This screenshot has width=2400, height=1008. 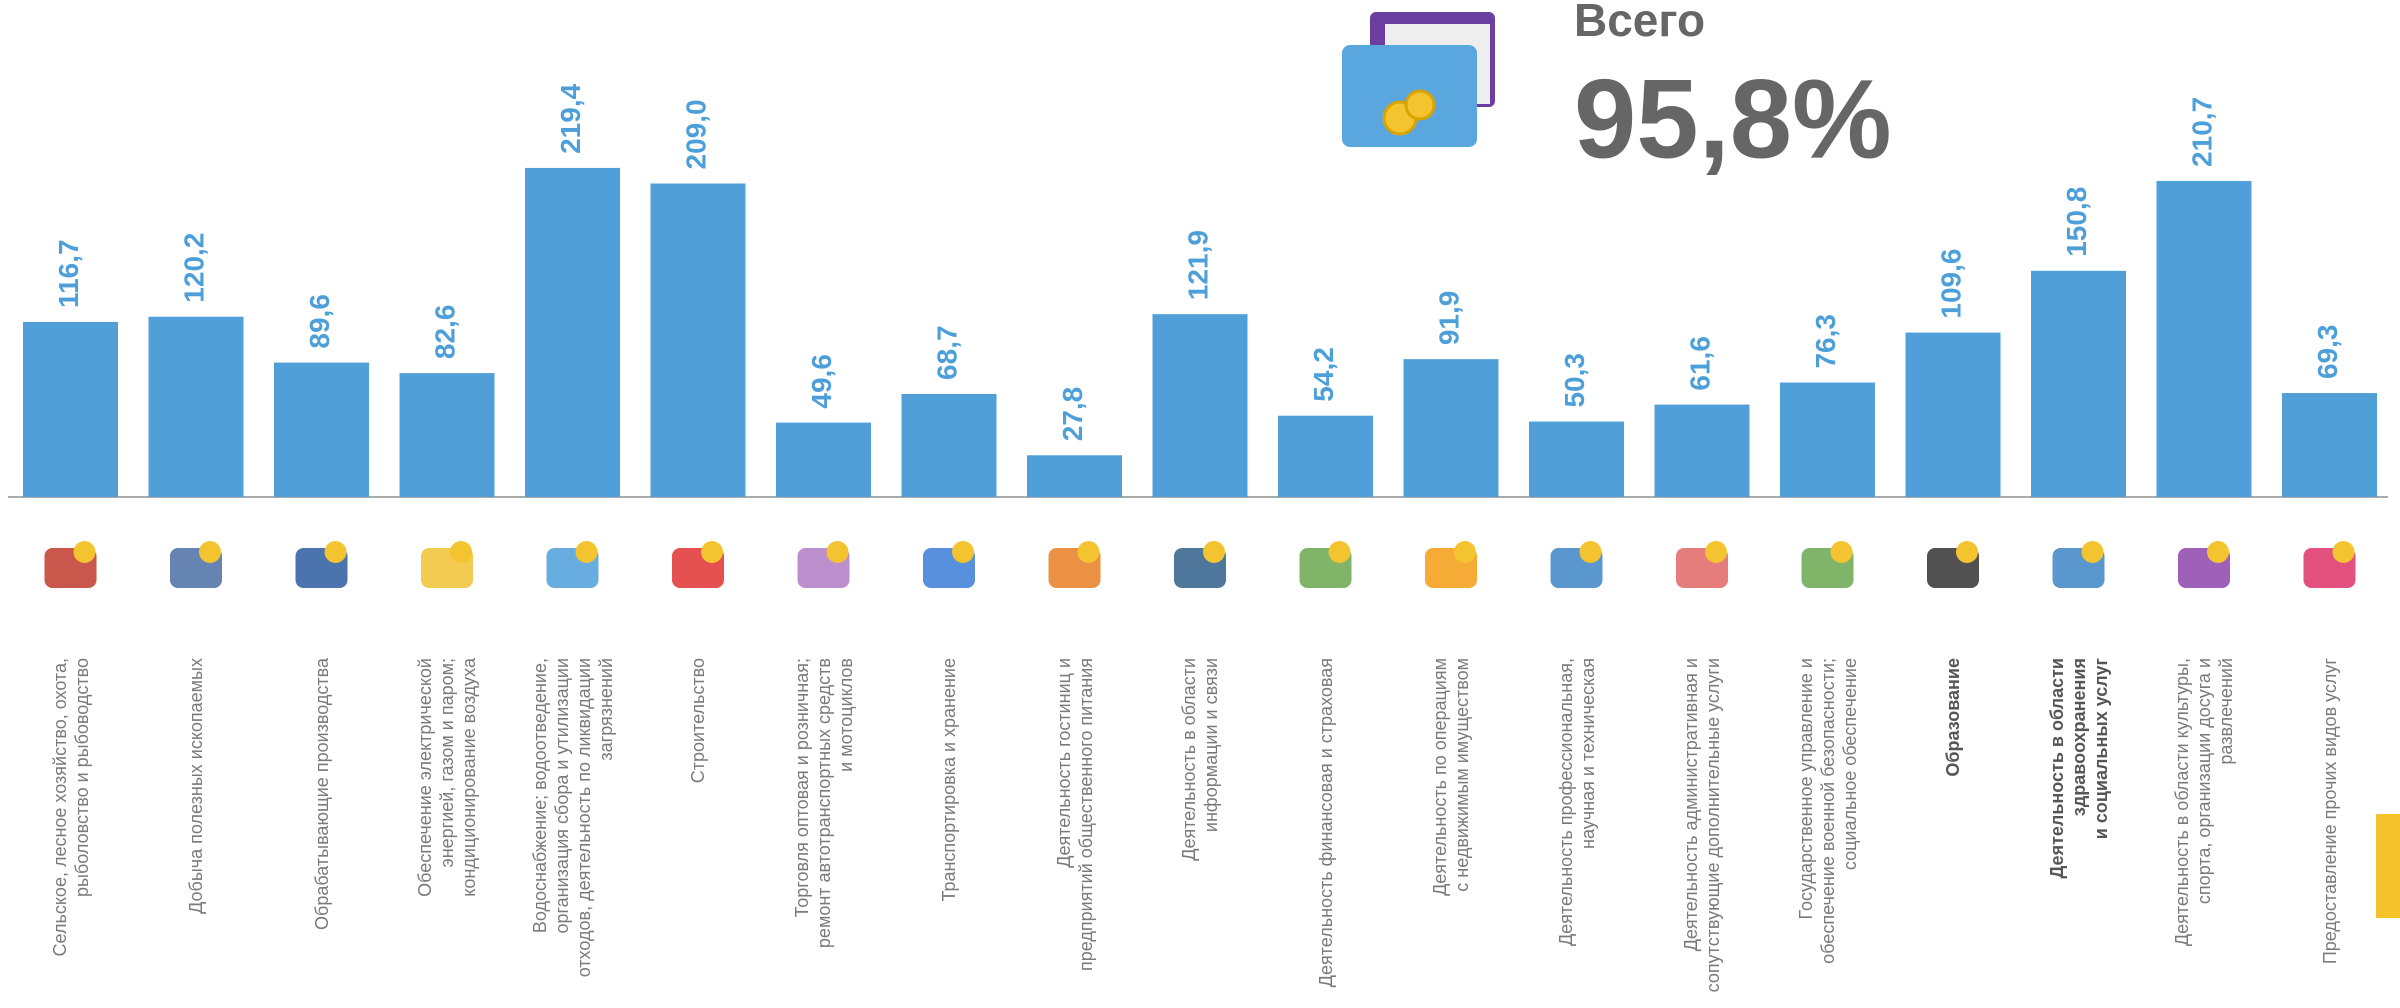 I want to click on category-label: Образование, so click(x=1953, y=717).